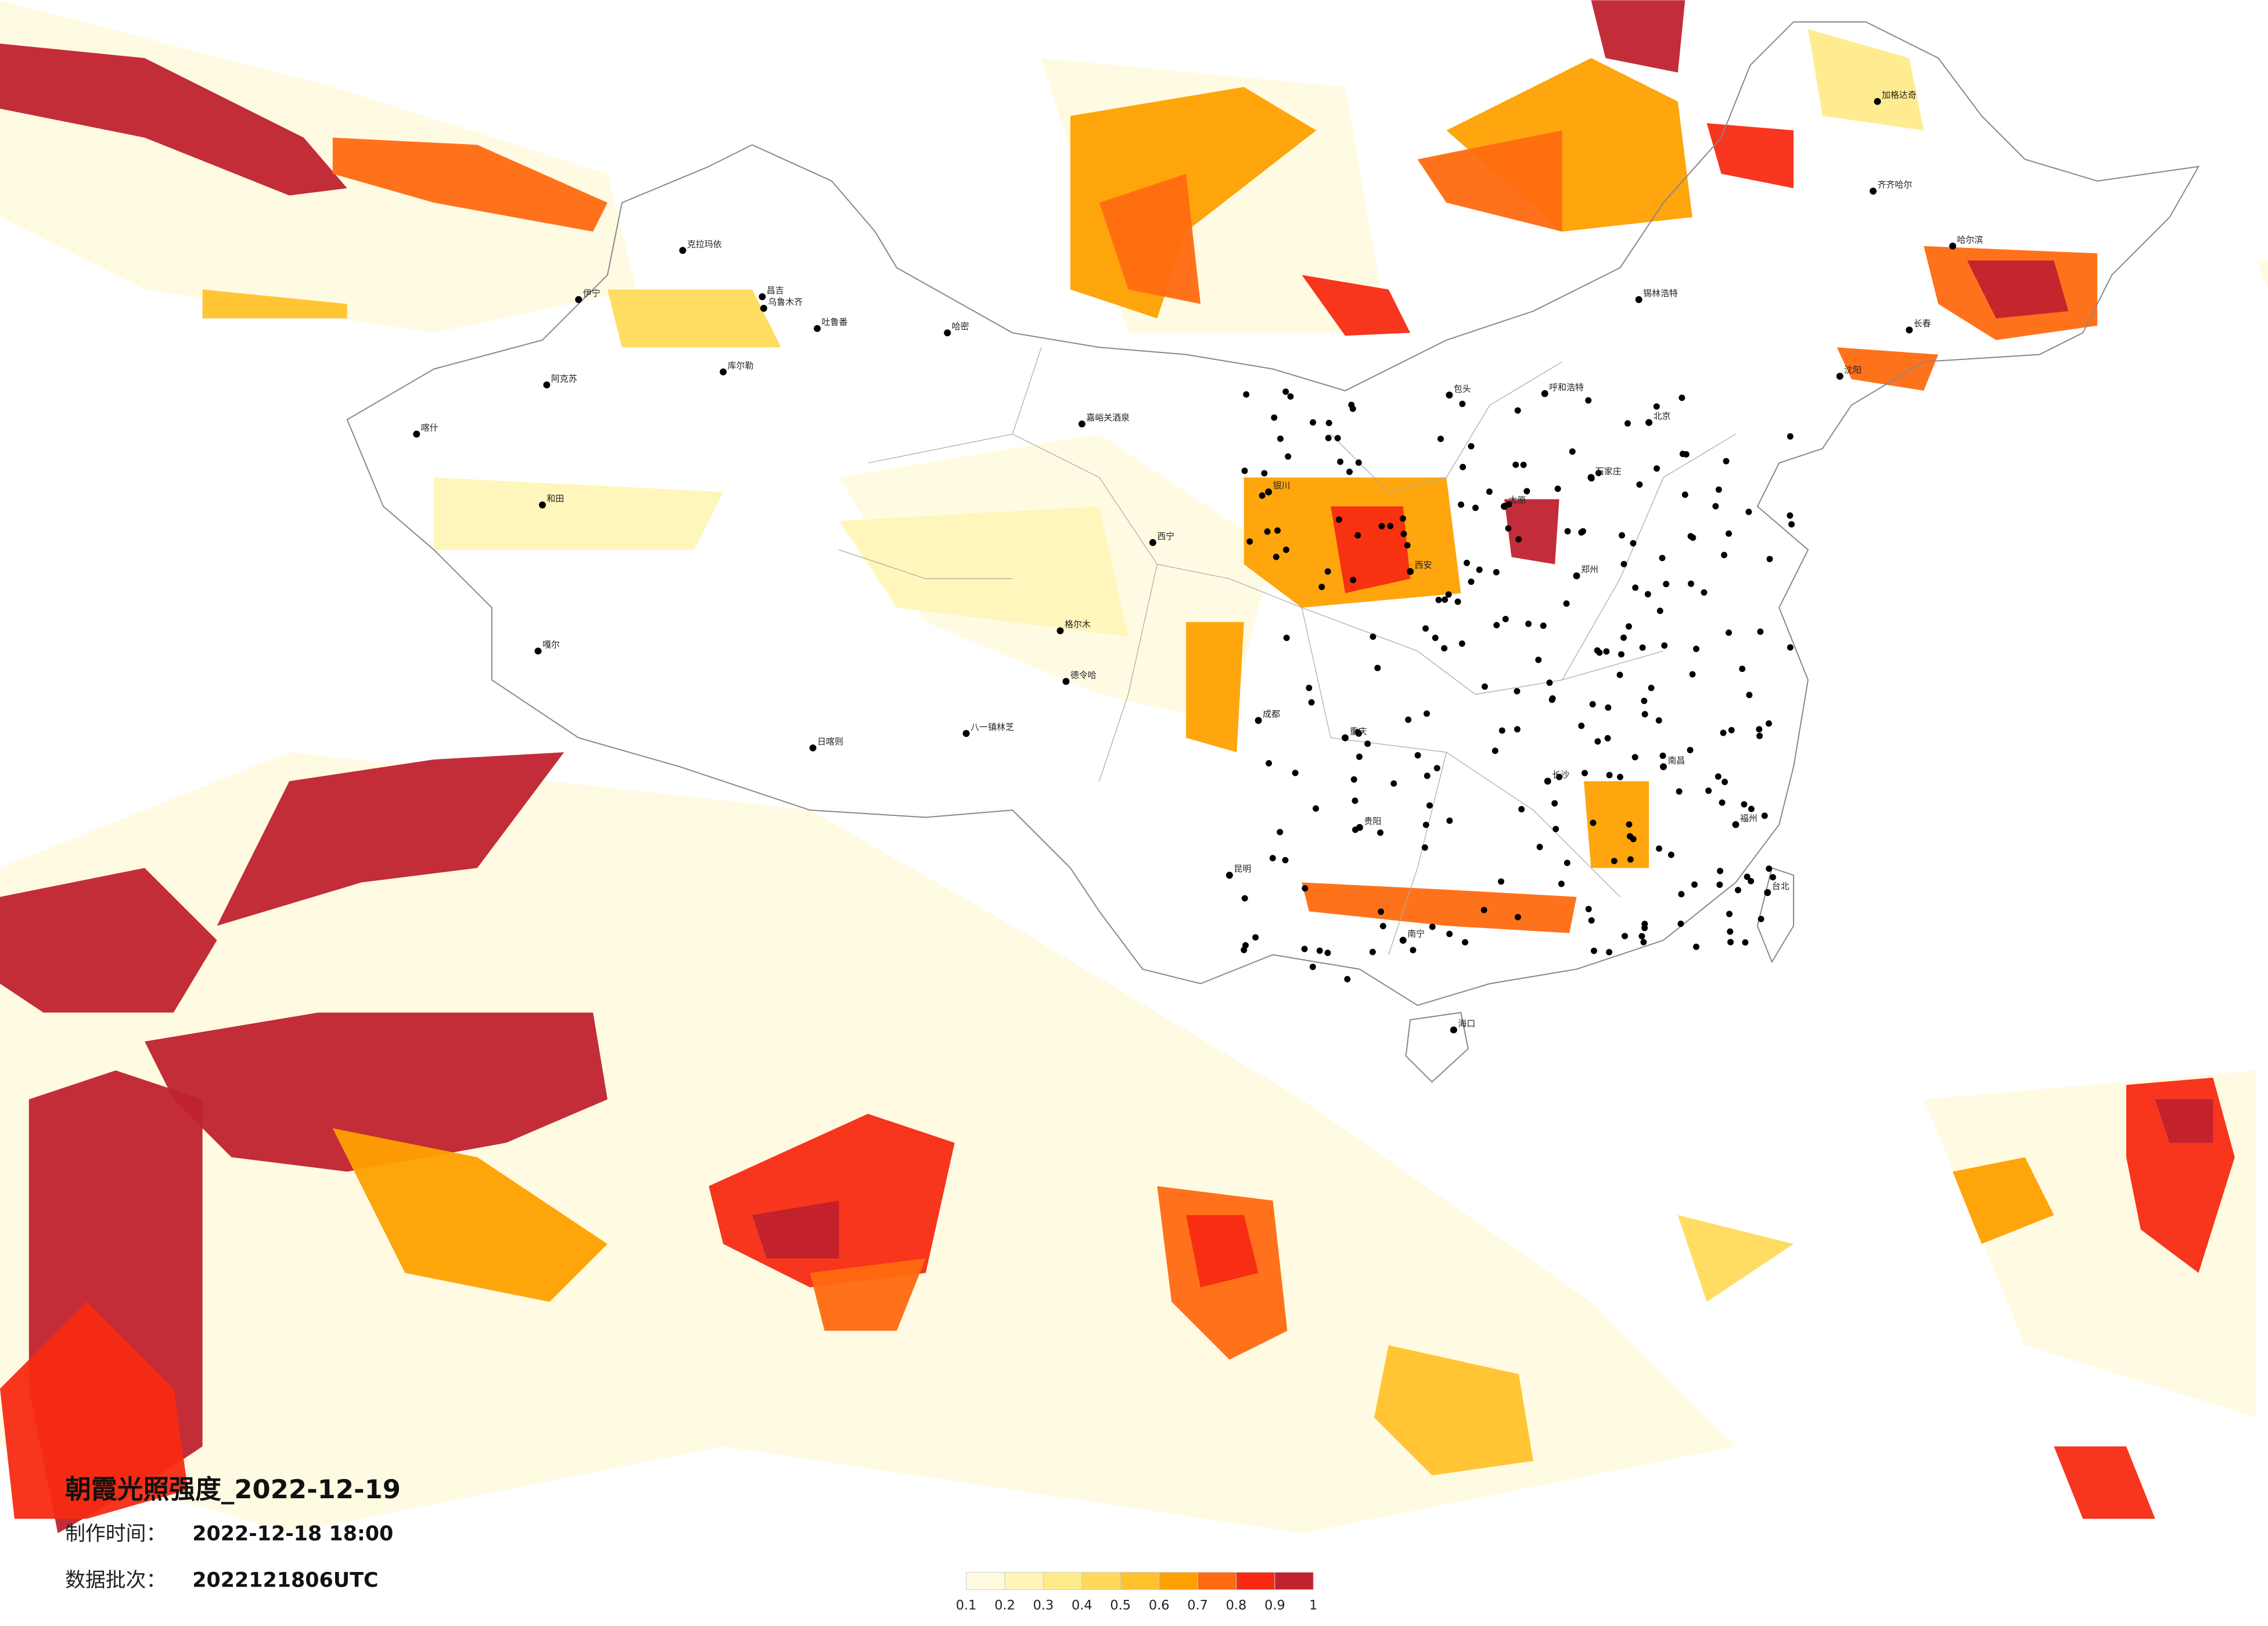  I want to click on city-label: 格尔木, so click(1078, 624).